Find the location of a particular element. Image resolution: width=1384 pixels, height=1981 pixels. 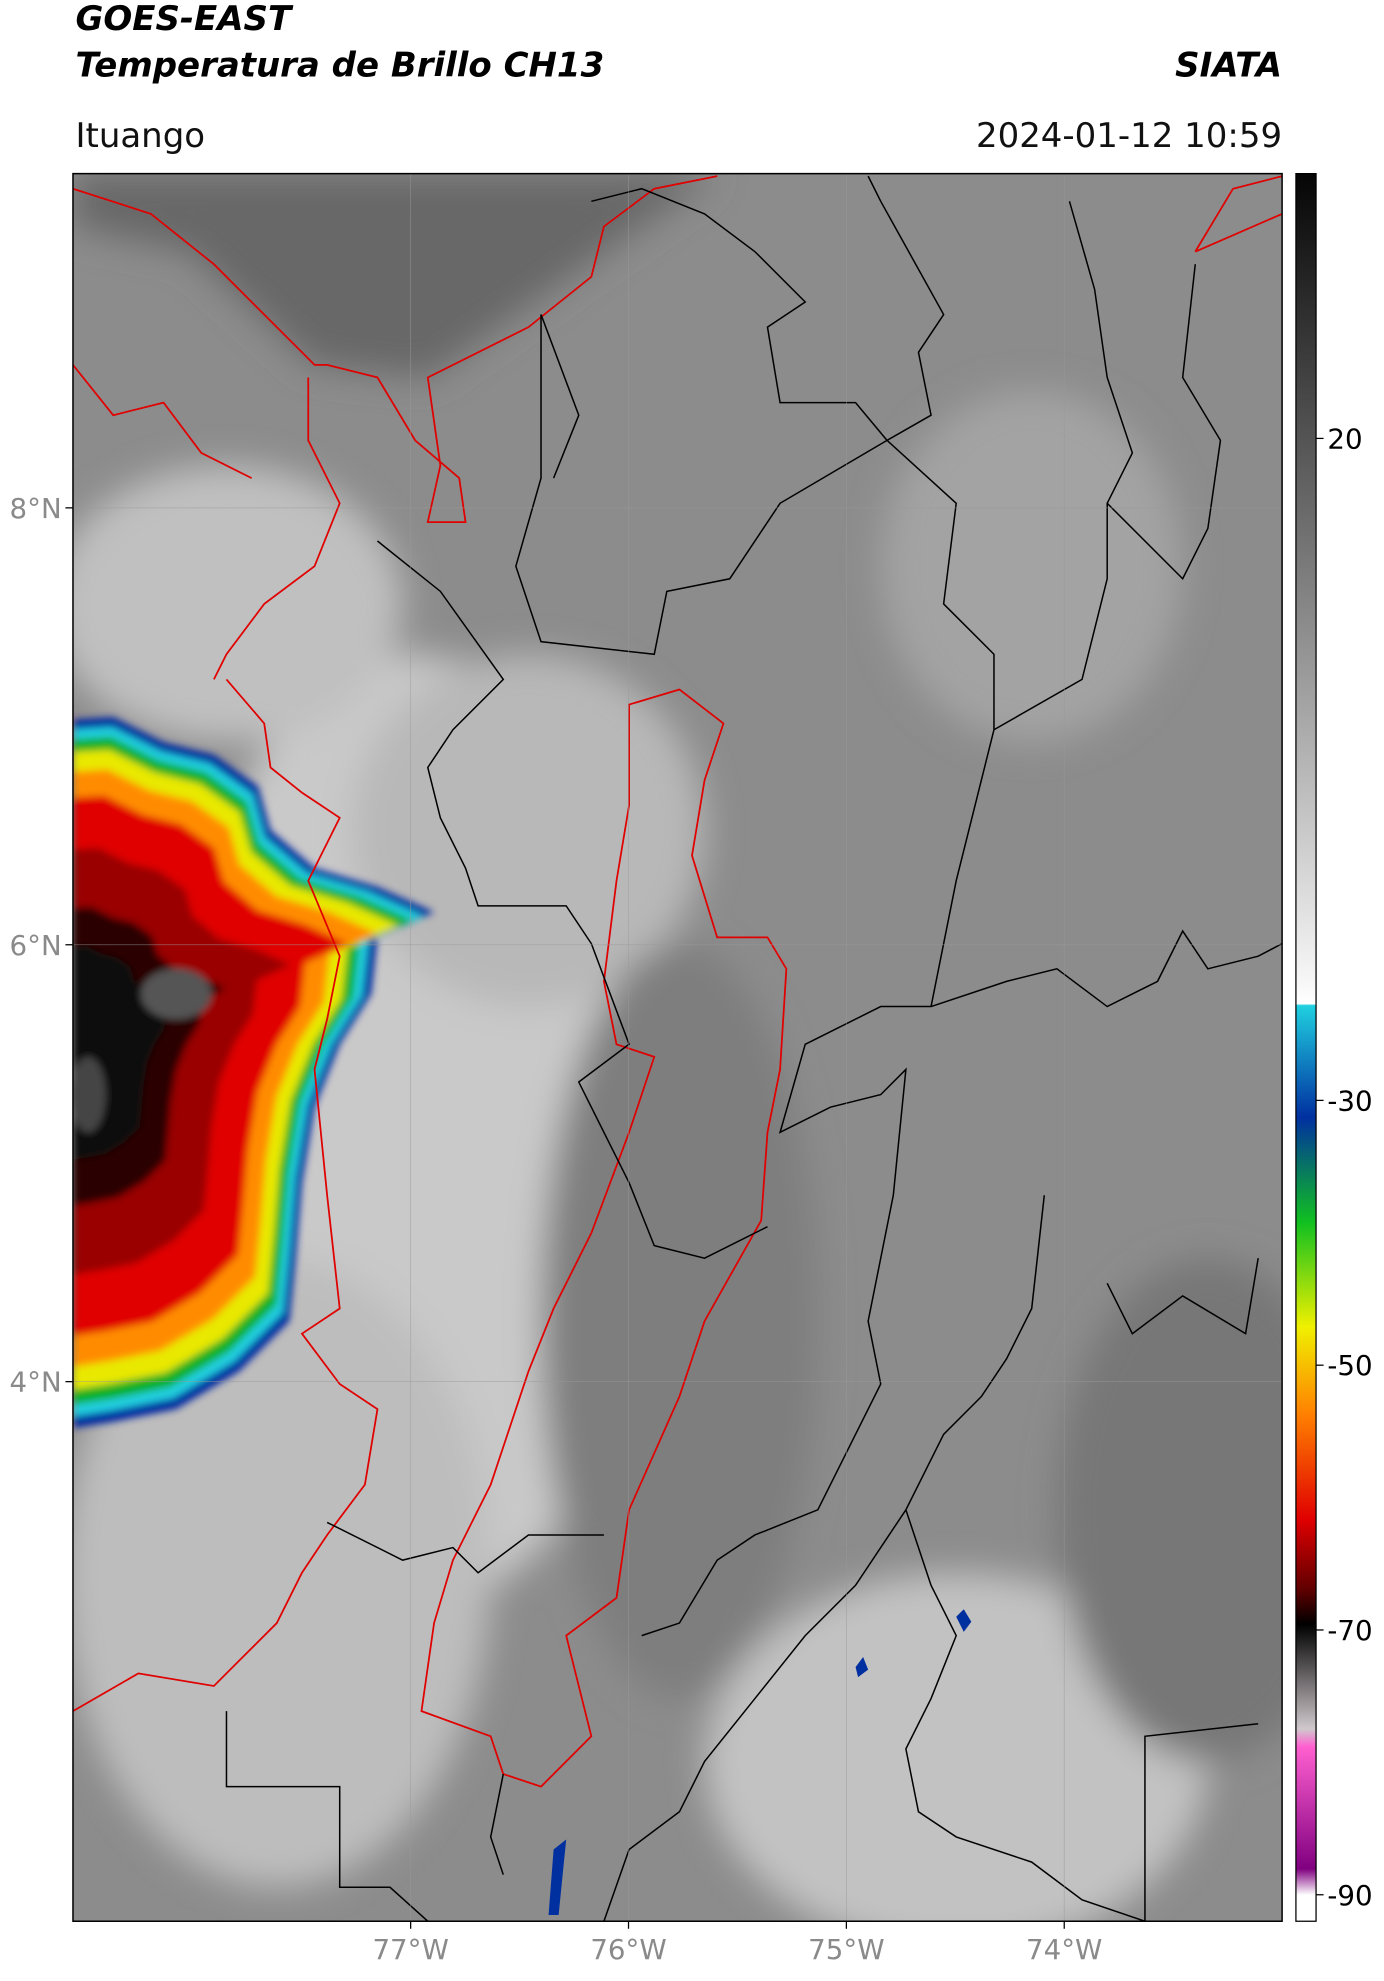

lat-tick-label: 8°N is located at coordinates (36, 508).